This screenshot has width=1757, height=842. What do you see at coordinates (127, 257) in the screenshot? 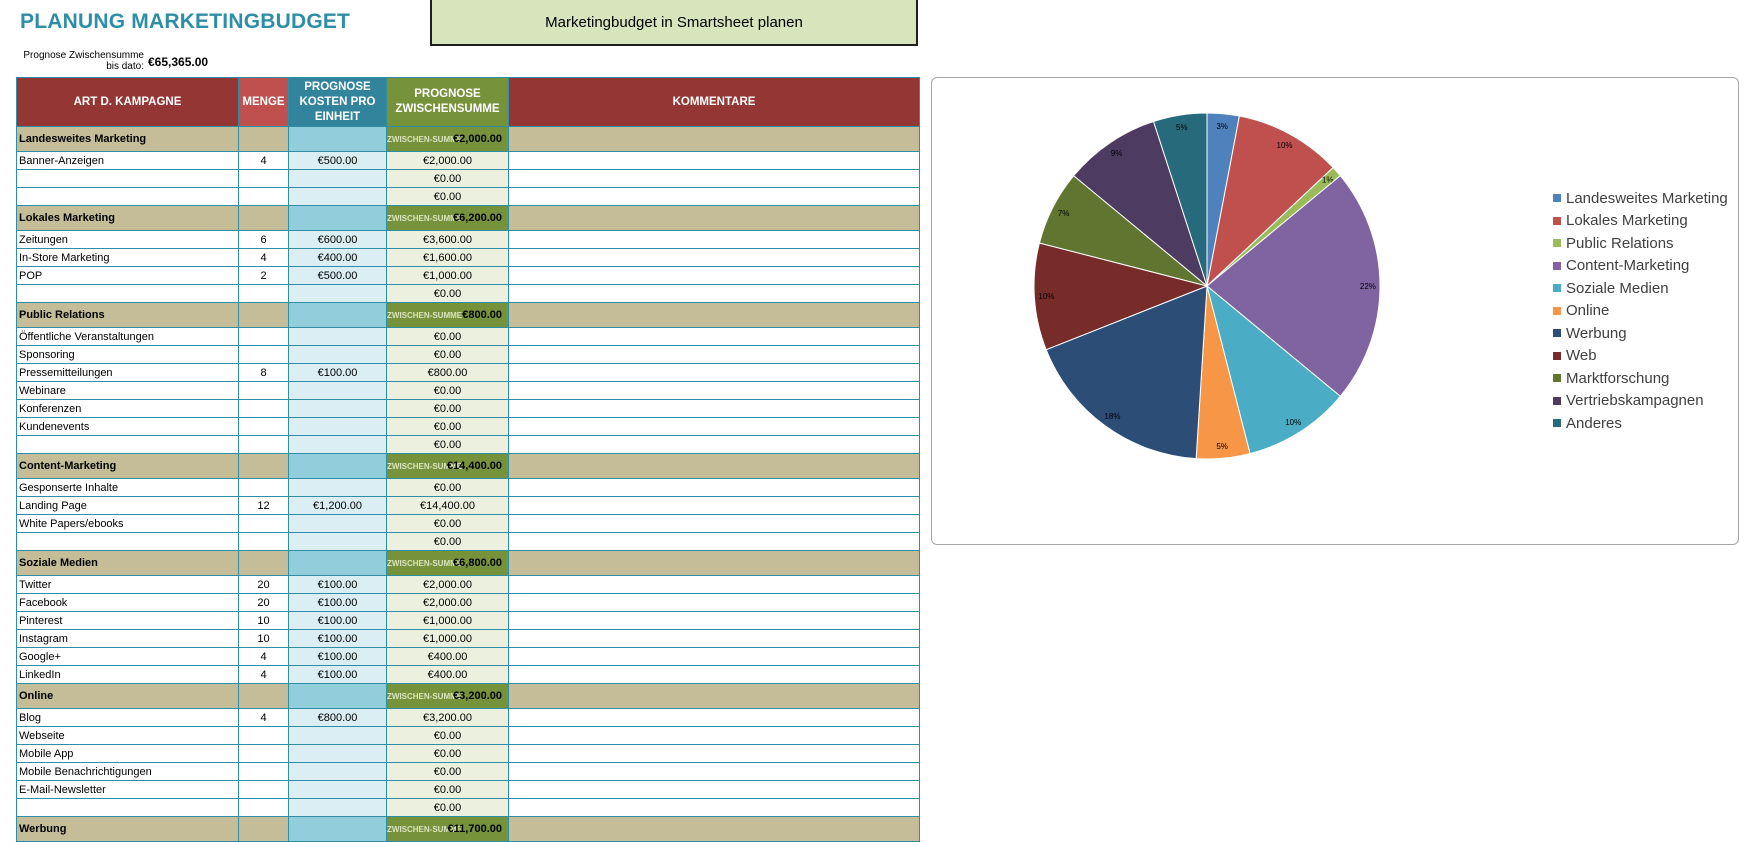
I see `item-name-cell: In-Store Marketing` at bounding box center [127, 257].